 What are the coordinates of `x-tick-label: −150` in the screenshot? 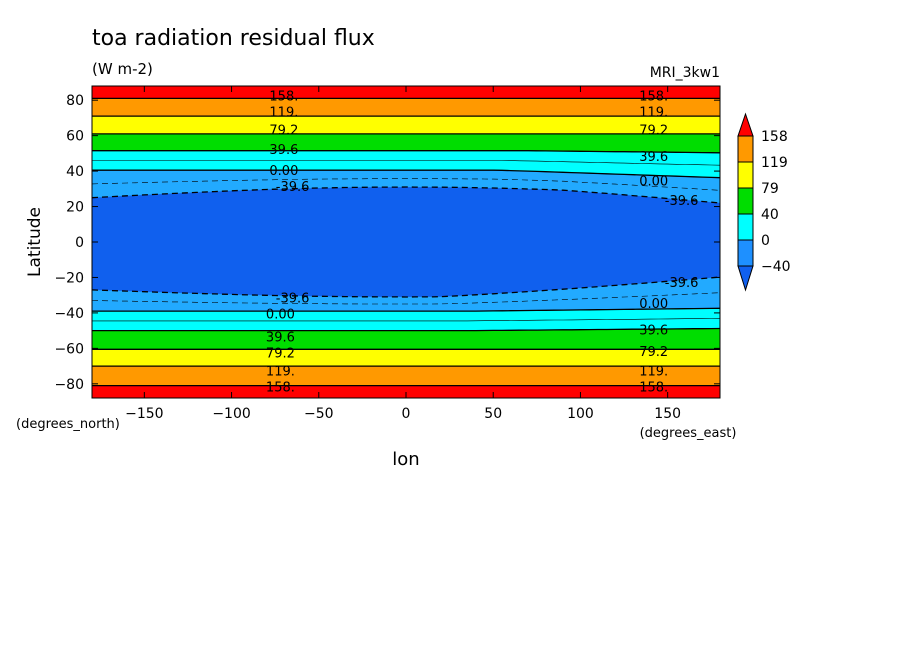 It's located at (144, 414).